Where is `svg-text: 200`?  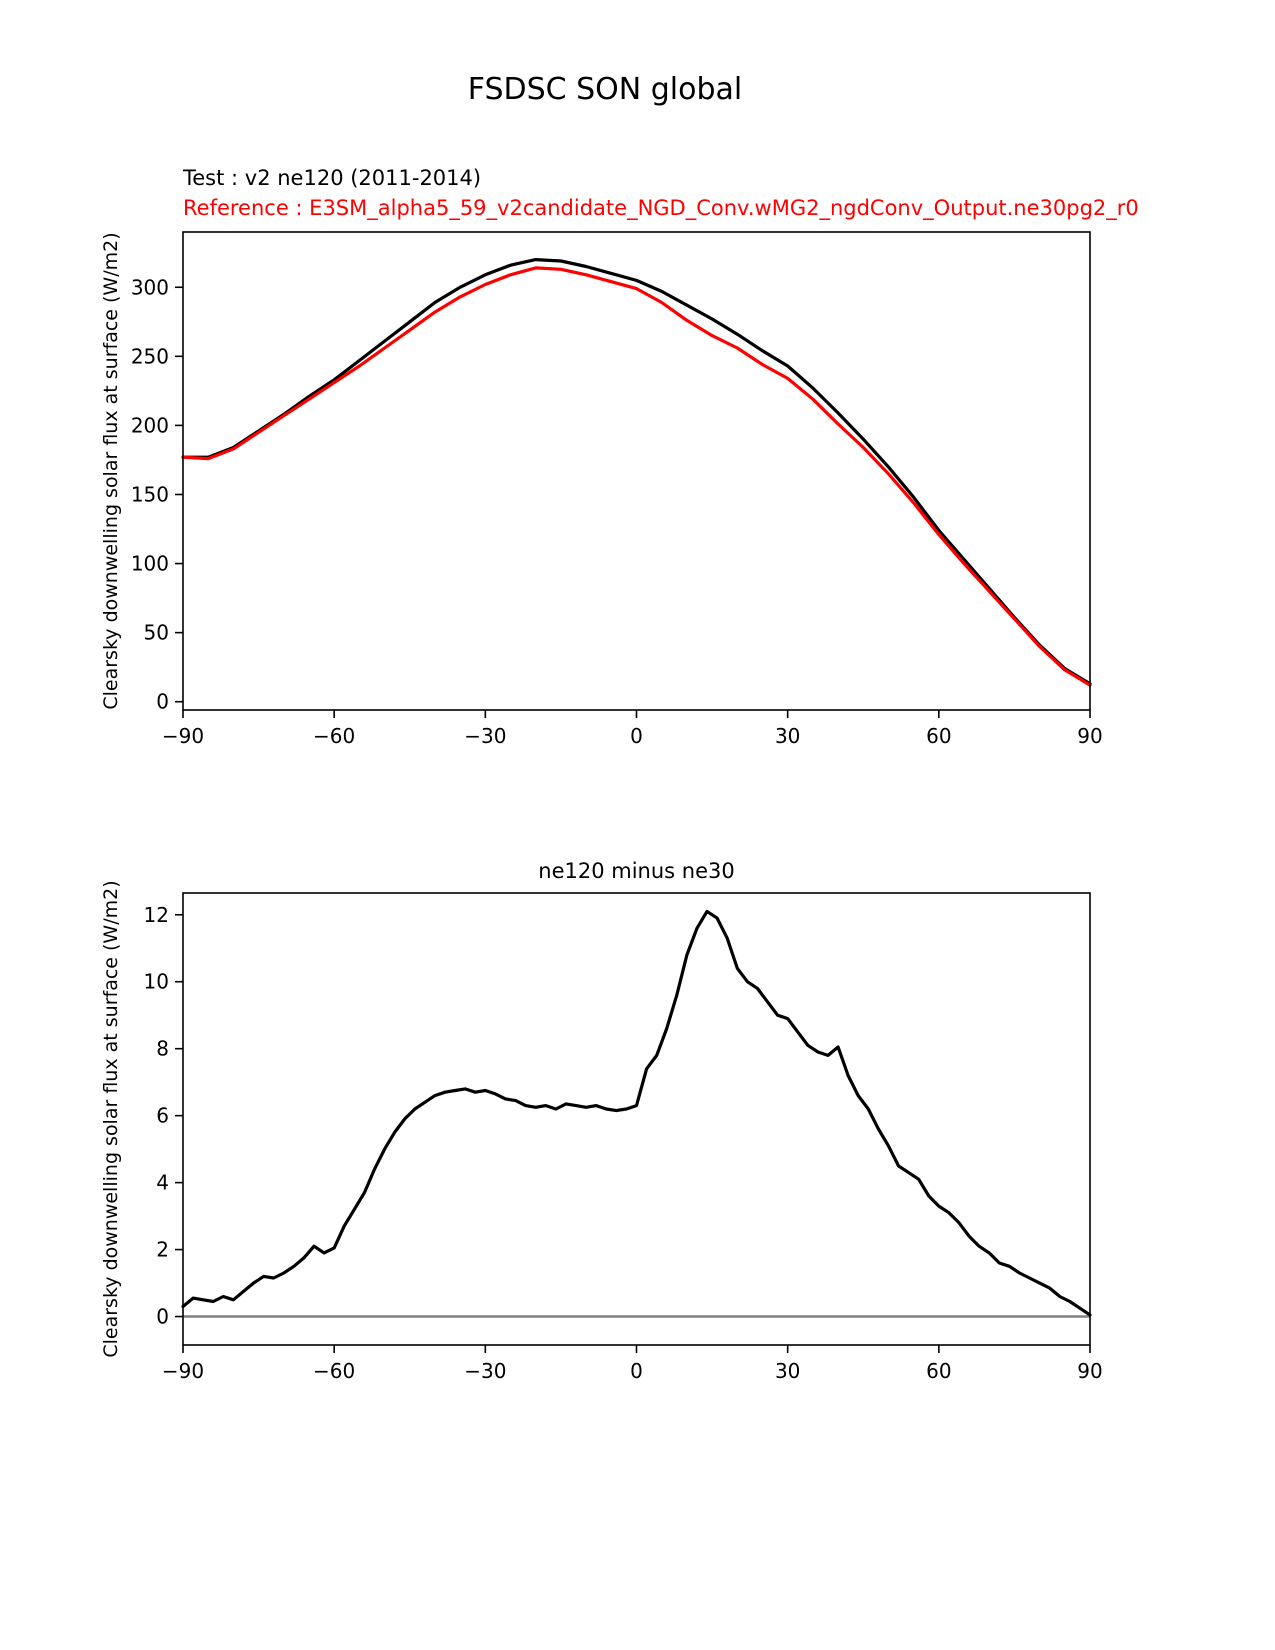 svg-text: 200 is located at coordinates (150, 425).